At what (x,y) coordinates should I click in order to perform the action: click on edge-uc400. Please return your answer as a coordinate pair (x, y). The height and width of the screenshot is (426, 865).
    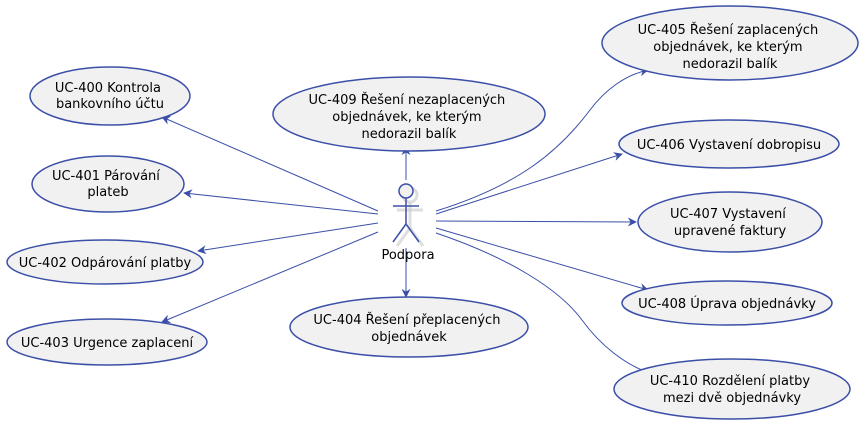
    Looking at the image, I should click on (270, 164).